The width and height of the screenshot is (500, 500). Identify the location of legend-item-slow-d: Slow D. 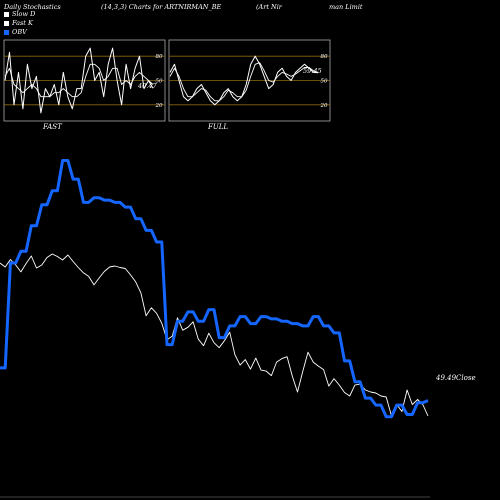
(19, 14).